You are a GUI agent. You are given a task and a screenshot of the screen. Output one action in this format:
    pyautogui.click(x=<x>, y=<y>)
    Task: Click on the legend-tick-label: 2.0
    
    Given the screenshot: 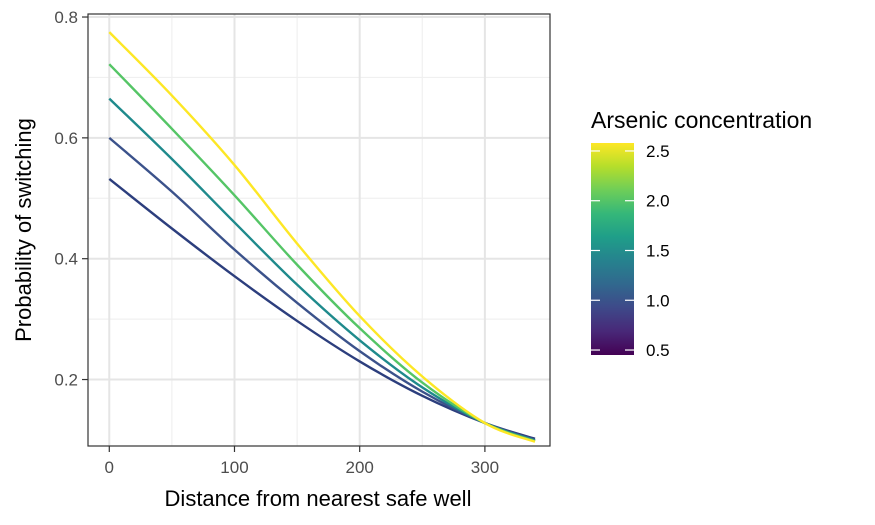 What is the action you would take?
    pyautogui.click(x=658, y=201)
    